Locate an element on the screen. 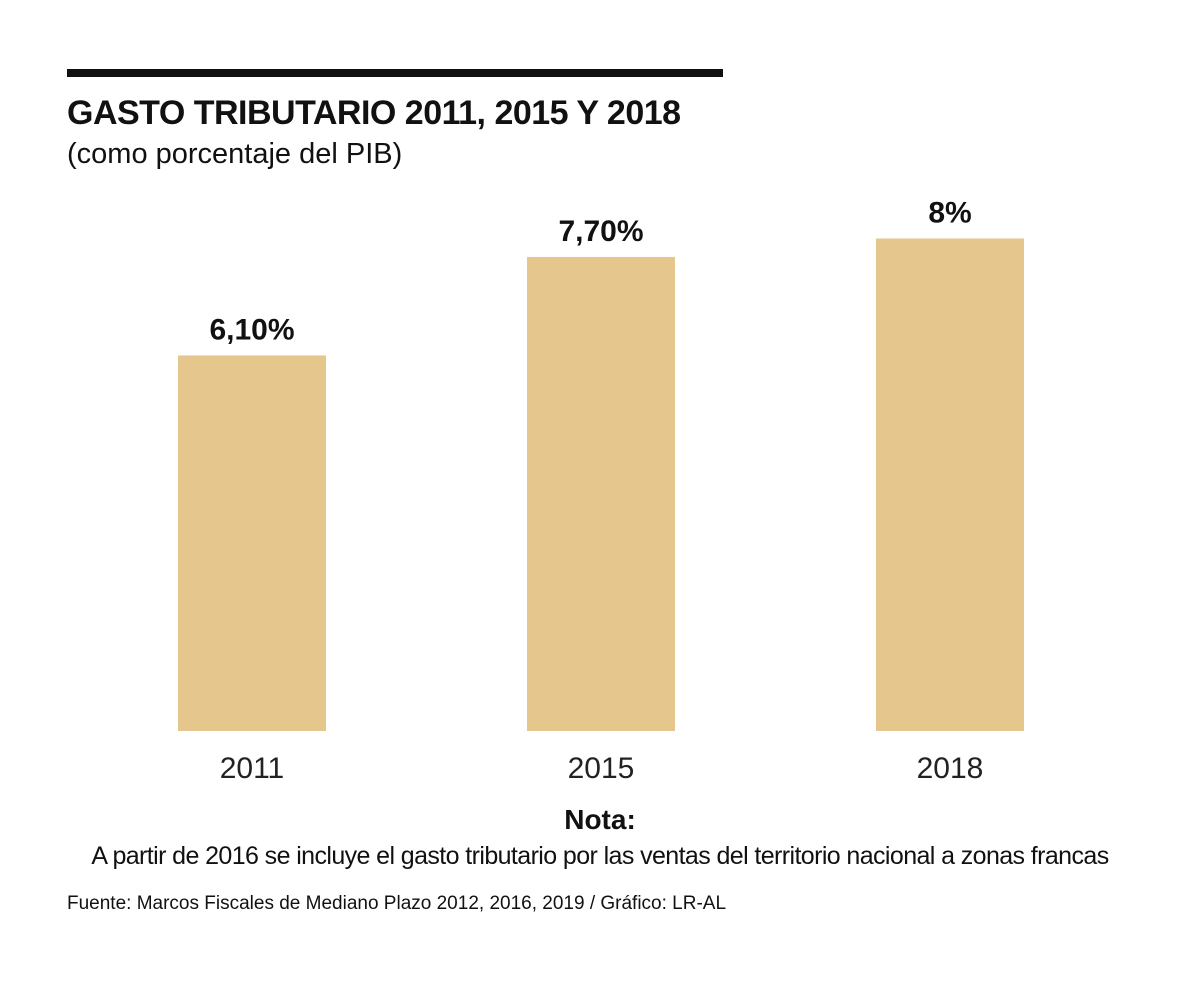 Image resolution: width=1200 pixels, height=987 pixels. value-label-2011: 6,10% is located at coordinates (251, 329).